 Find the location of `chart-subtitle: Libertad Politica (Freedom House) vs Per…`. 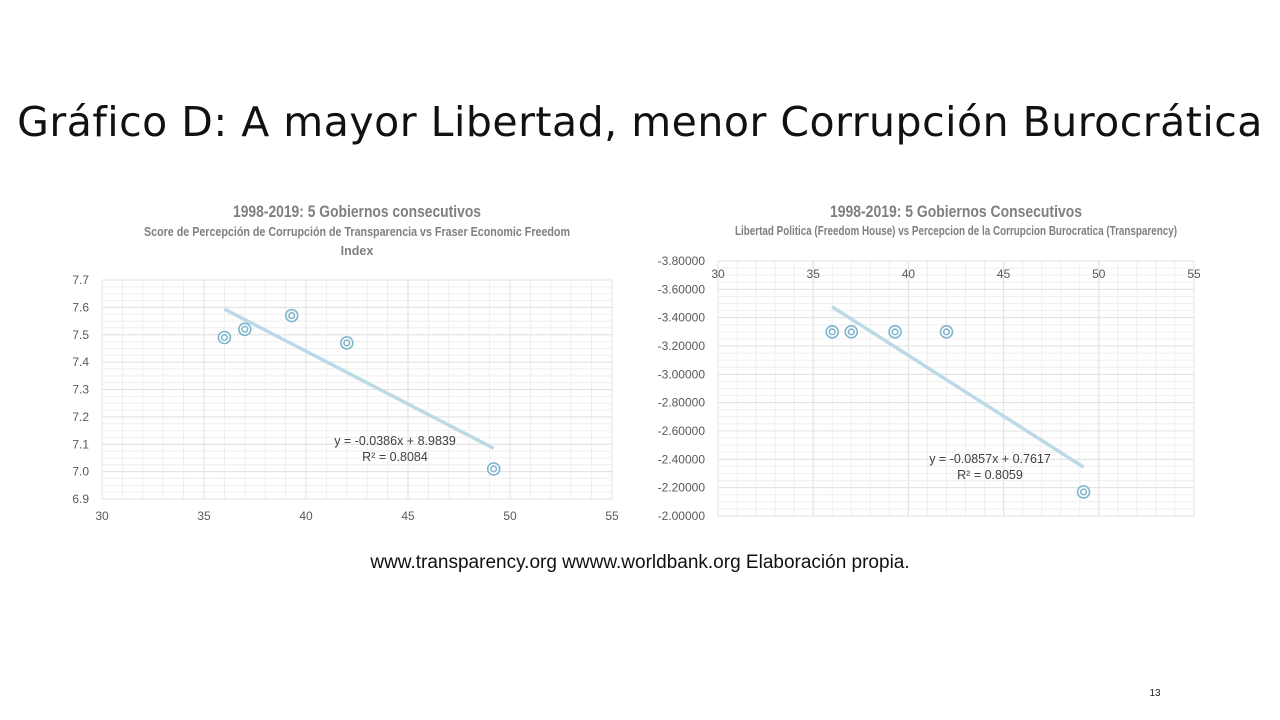

chart-subtitle: Libertad Politica (Freedom House) vs Per… is located at coordinates (956, 231).